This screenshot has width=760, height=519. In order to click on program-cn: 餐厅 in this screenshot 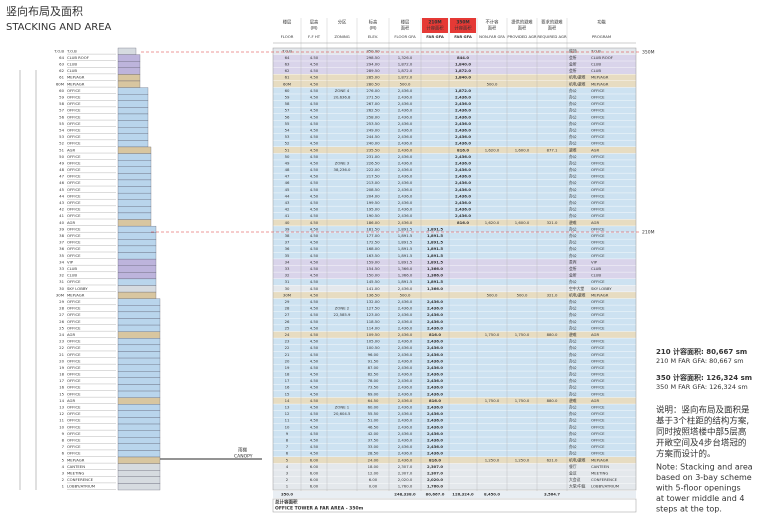, I will do `click(573, 466)`.